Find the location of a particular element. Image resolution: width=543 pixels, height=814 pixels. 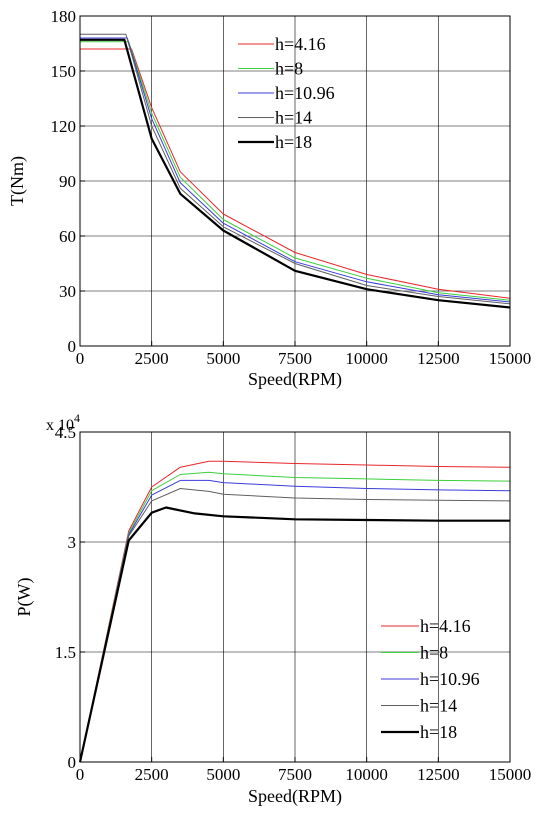

torque-y-tick-label: 120 is located at coordinates (64, 126).